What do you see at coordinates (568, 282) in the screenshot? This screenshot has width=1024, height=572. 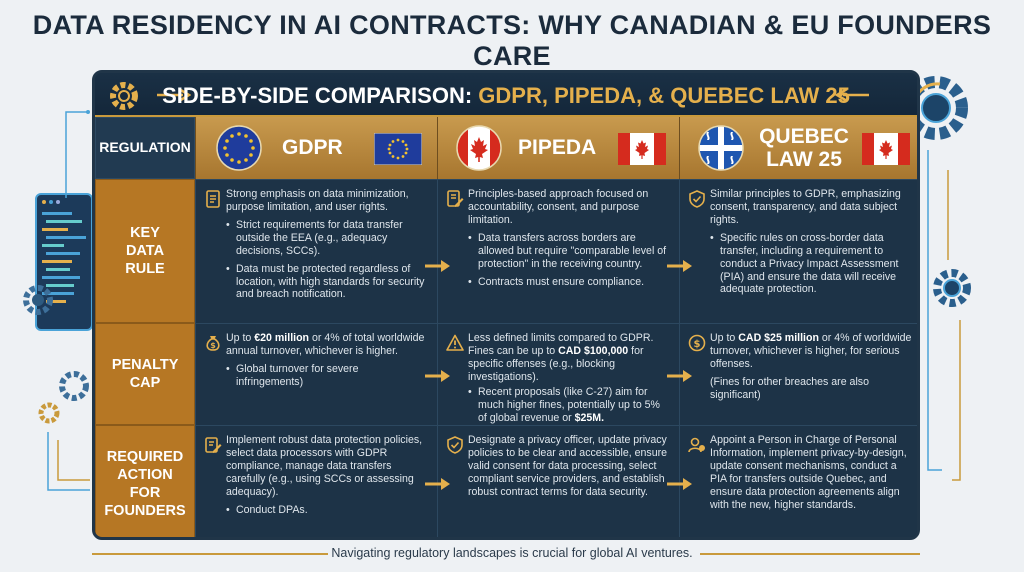 I see `pipeda-key-rule-bullet: Contracts must ensure compliance.` at bounding box center [568, 282].